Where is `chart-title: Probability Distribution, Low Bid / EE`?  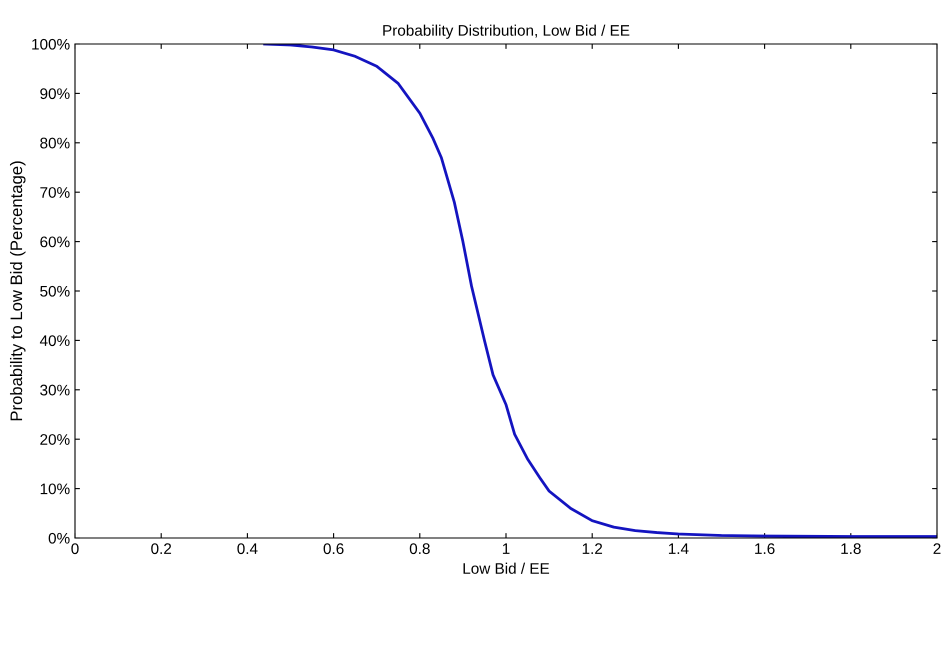 chart-title: Probability Distribution, Low Bid / EE is located at coordinates (506, 31).